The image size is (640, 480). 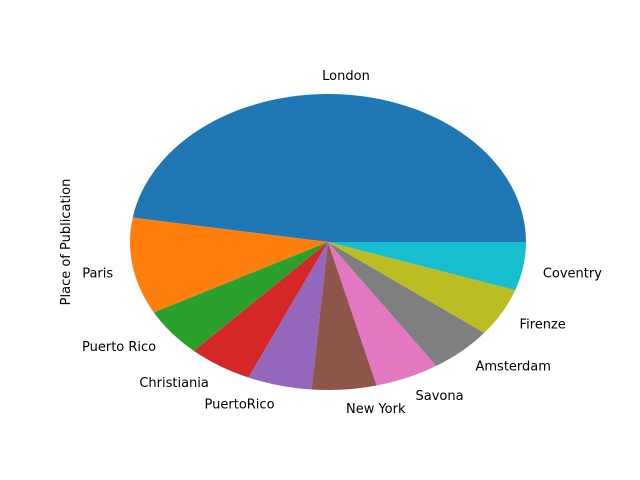 I want to click on pie-label-new-york: New York, so click(x=376, y=409).